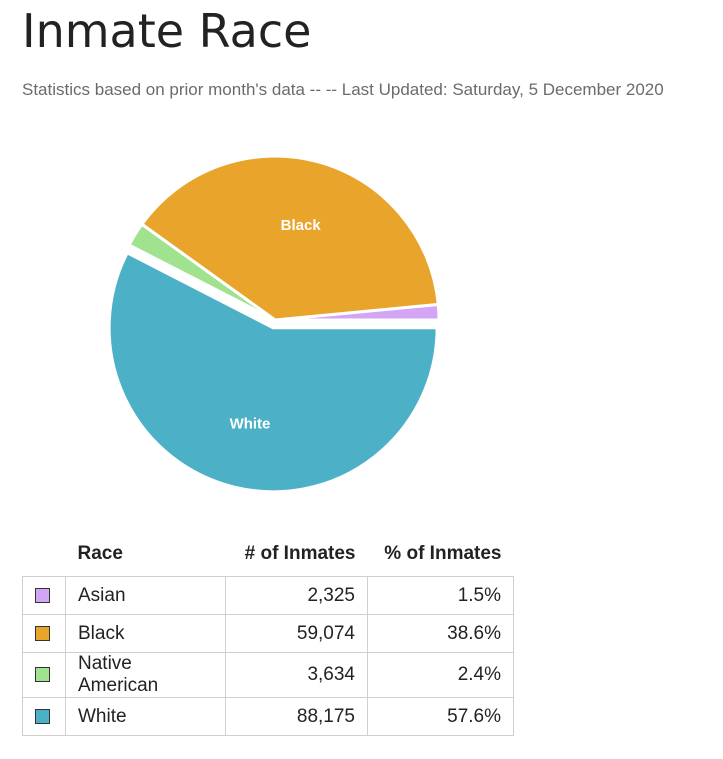 Image resolution: width=723 pixels, height=759 pixels. What do you see at coordinates (440, 633) in the screenshot?
I see `percent-cell: 38.6%` at bounding box center [440, 633].